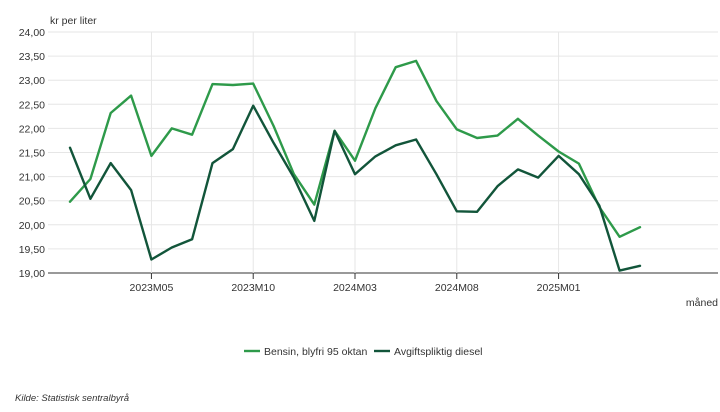 The width and height of the screenshot is (720, 412). I want to click on y-tick-label: 22,50, so click(32, 105).